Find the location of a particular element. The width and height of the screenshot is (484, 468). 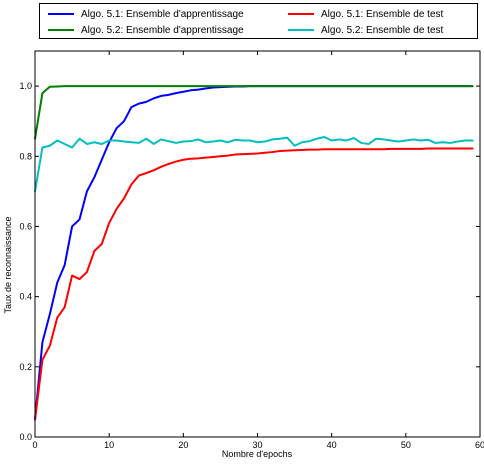

x-tick-label: 0 is located at coordinates (34, 445).